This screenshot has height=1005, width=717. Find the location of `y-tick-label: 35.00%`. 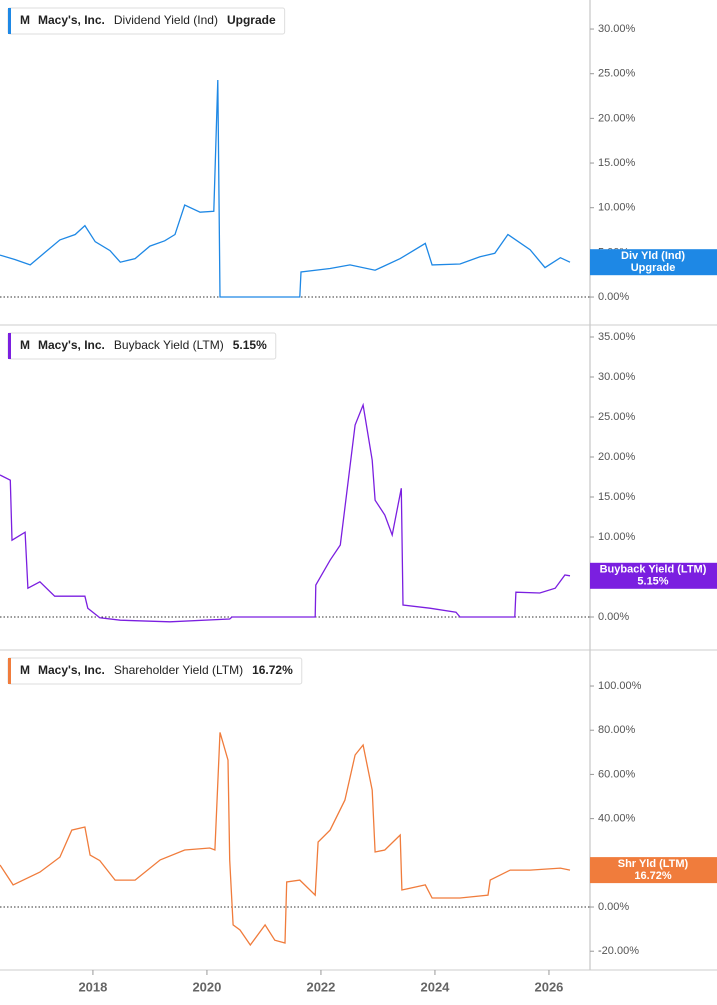

y-tick-label: 35.00% is located at coordinates (617, 337).